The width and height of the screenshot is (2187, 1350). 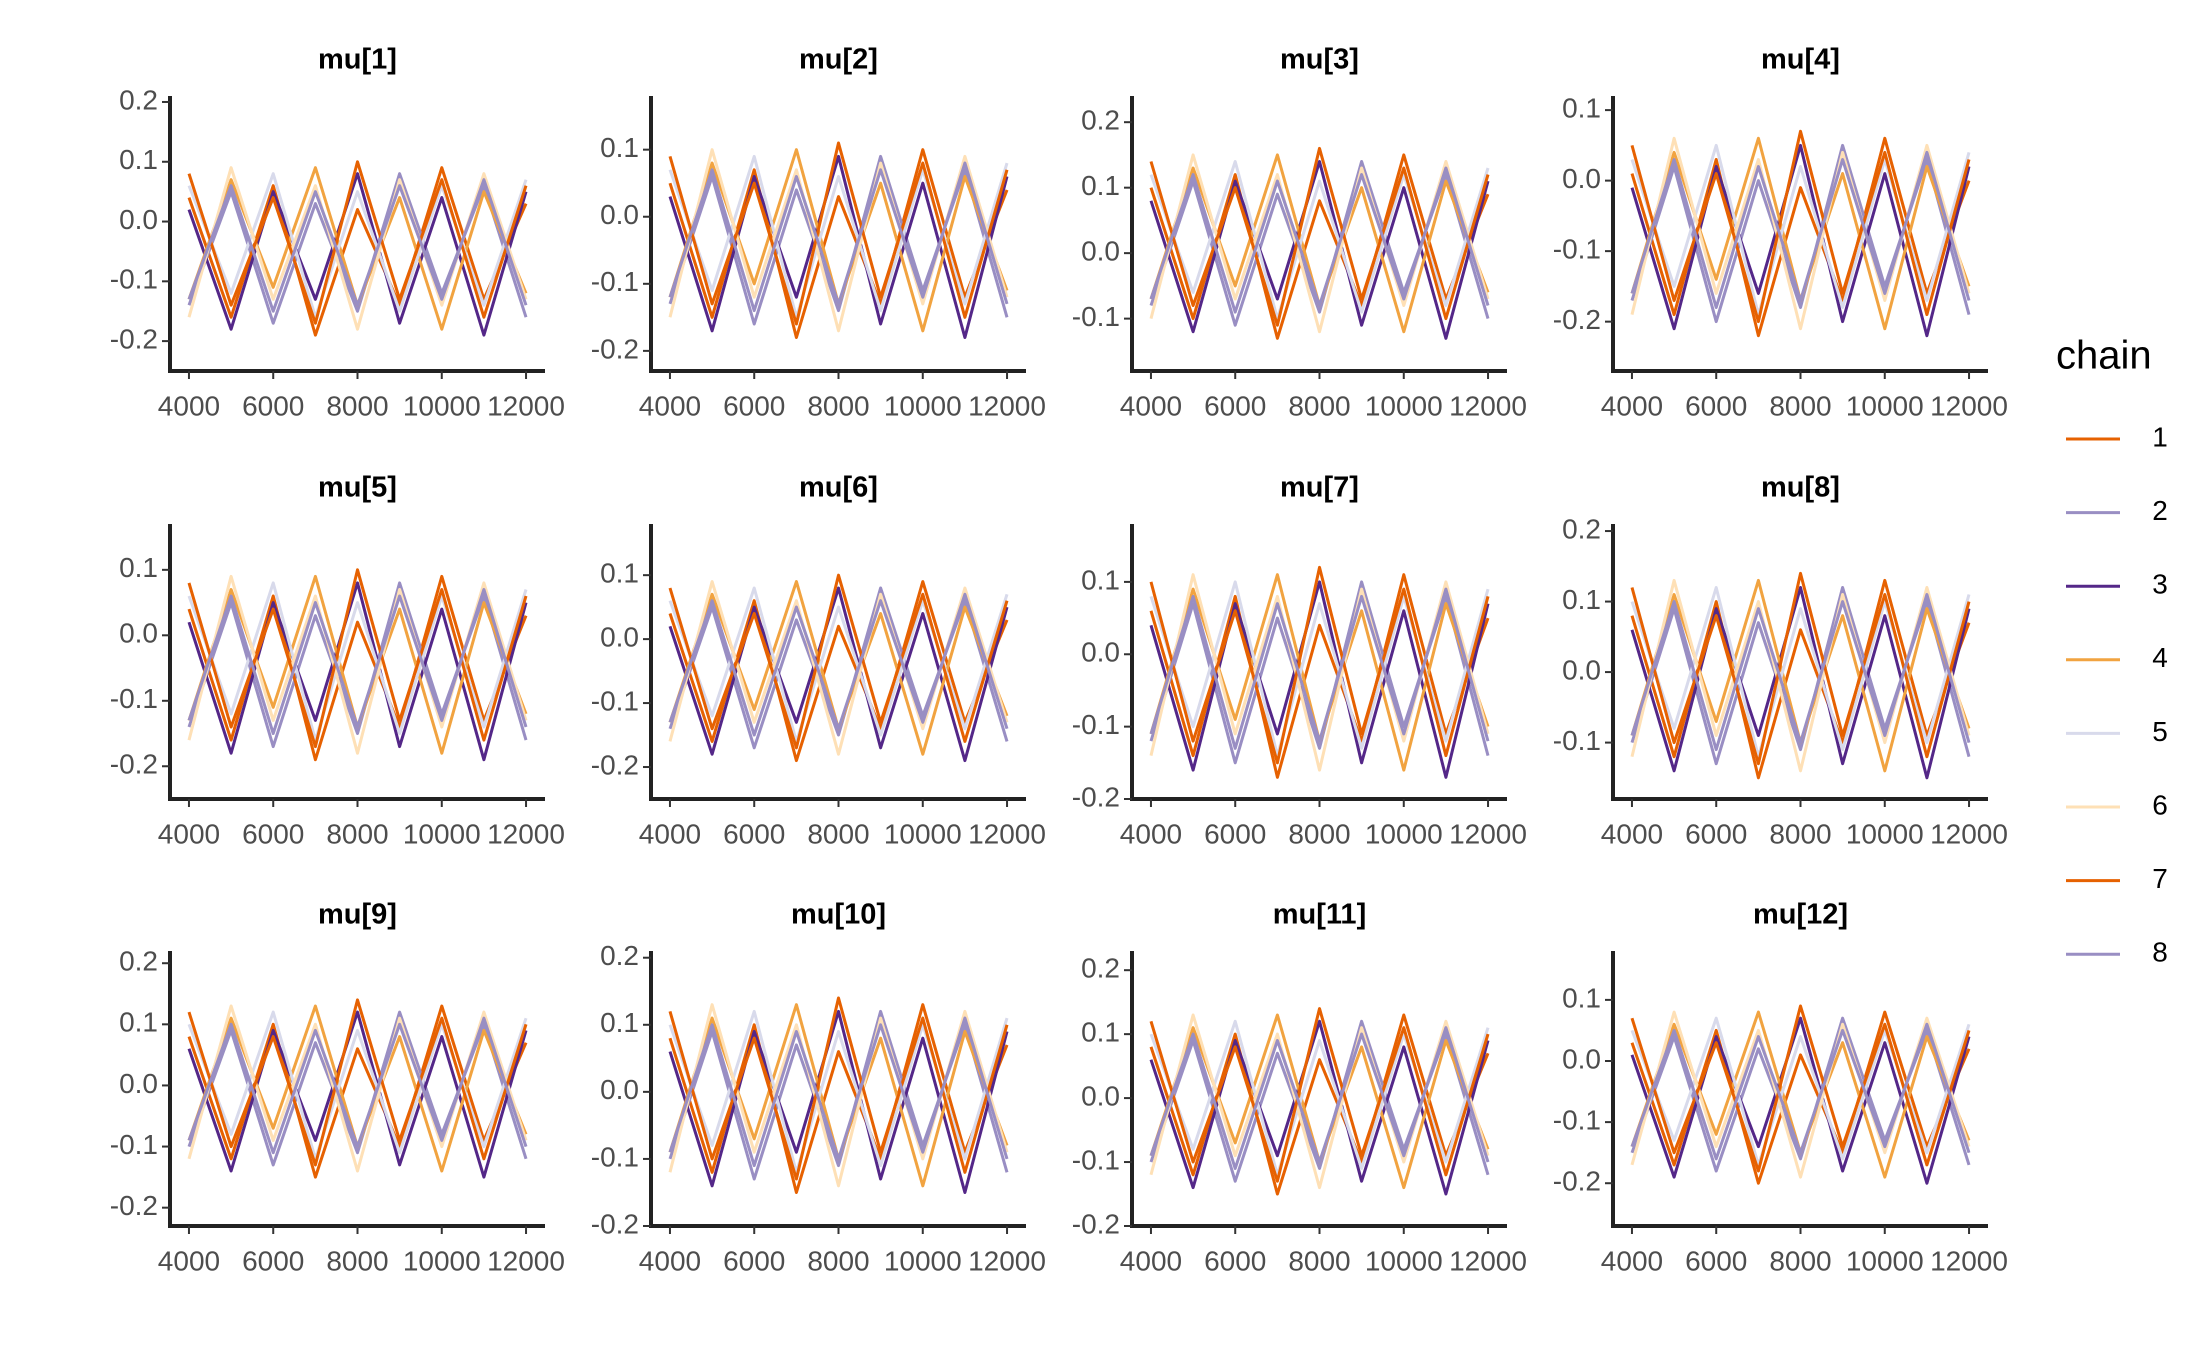 What do you see at coordinates (2160, 584) in the screenshot?
I see `legend-label: 3` at bounding box center [2160, 584].